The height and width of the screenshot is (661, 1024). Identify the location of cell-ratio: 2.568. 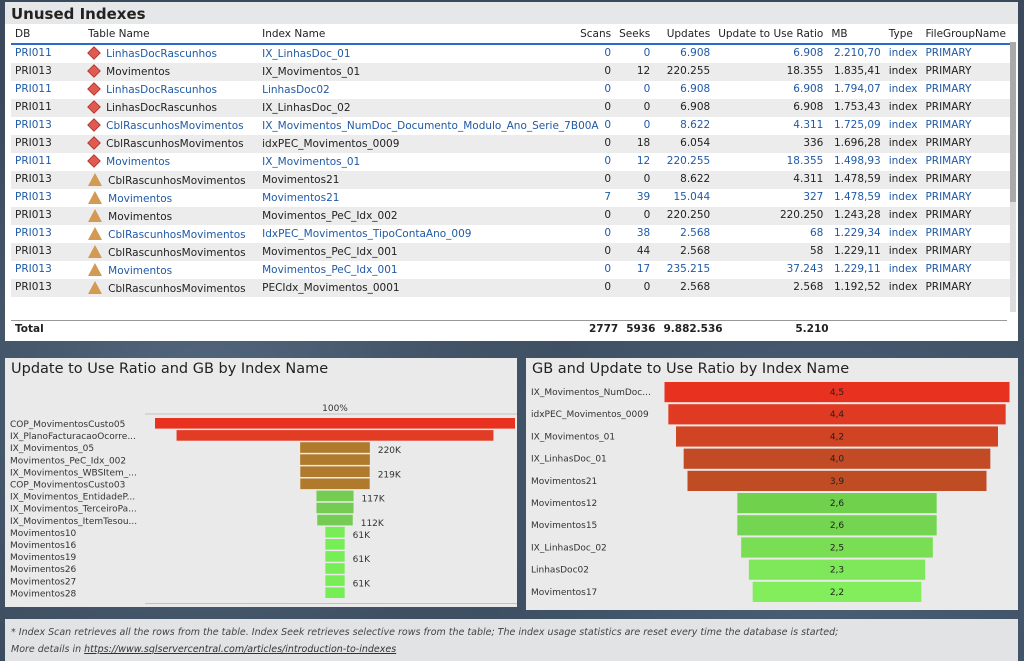
(771, 288).